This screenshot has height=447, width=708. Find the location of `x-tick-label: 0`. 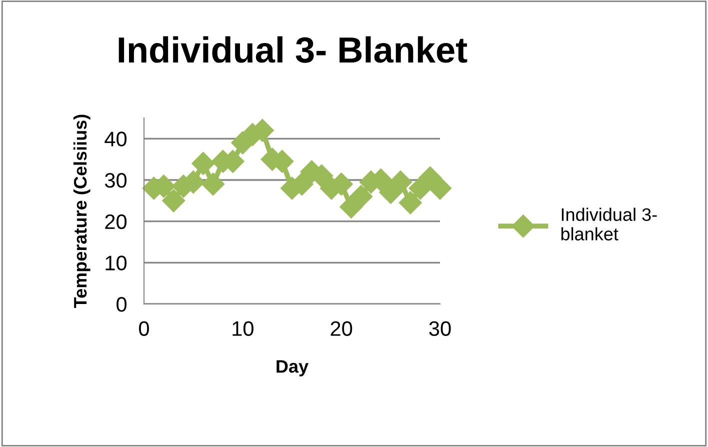

x-tick-label: 0 is located at coordinates (144, 328).